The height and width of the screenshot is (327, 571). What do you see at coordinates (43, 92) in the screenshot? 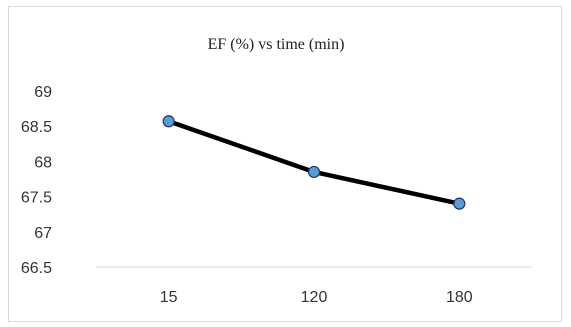
I see `y-tick-label: 69` at bounding box center [43, 92].